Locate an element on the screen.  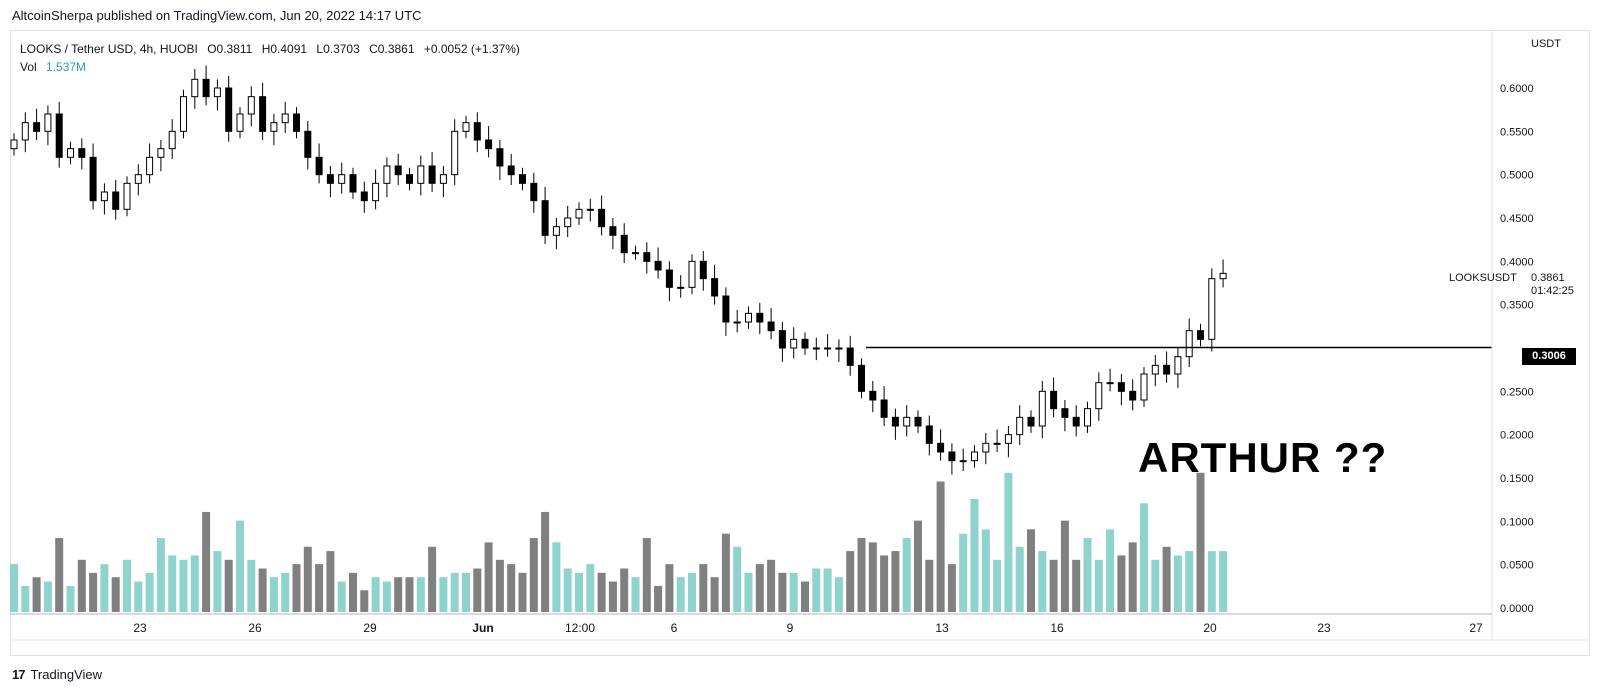
footer-brand: TradingView is located at coordinates (66, 674).